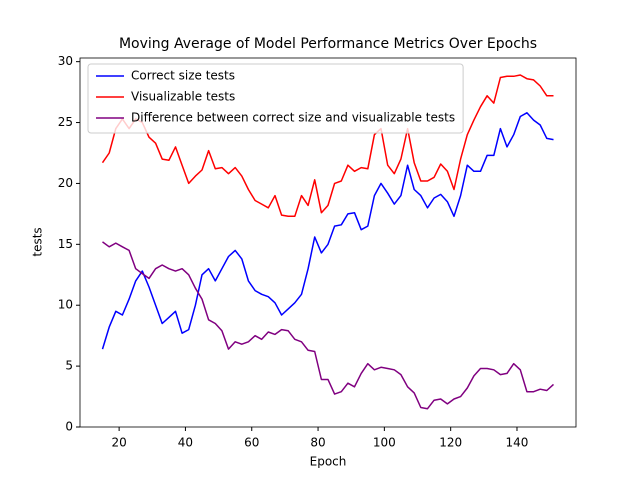 The height and width of the screenshot is (480, 640). Describe the element at coordinates (65, 183) in the screenshot. I see `y-tick-label: 20` at that location.